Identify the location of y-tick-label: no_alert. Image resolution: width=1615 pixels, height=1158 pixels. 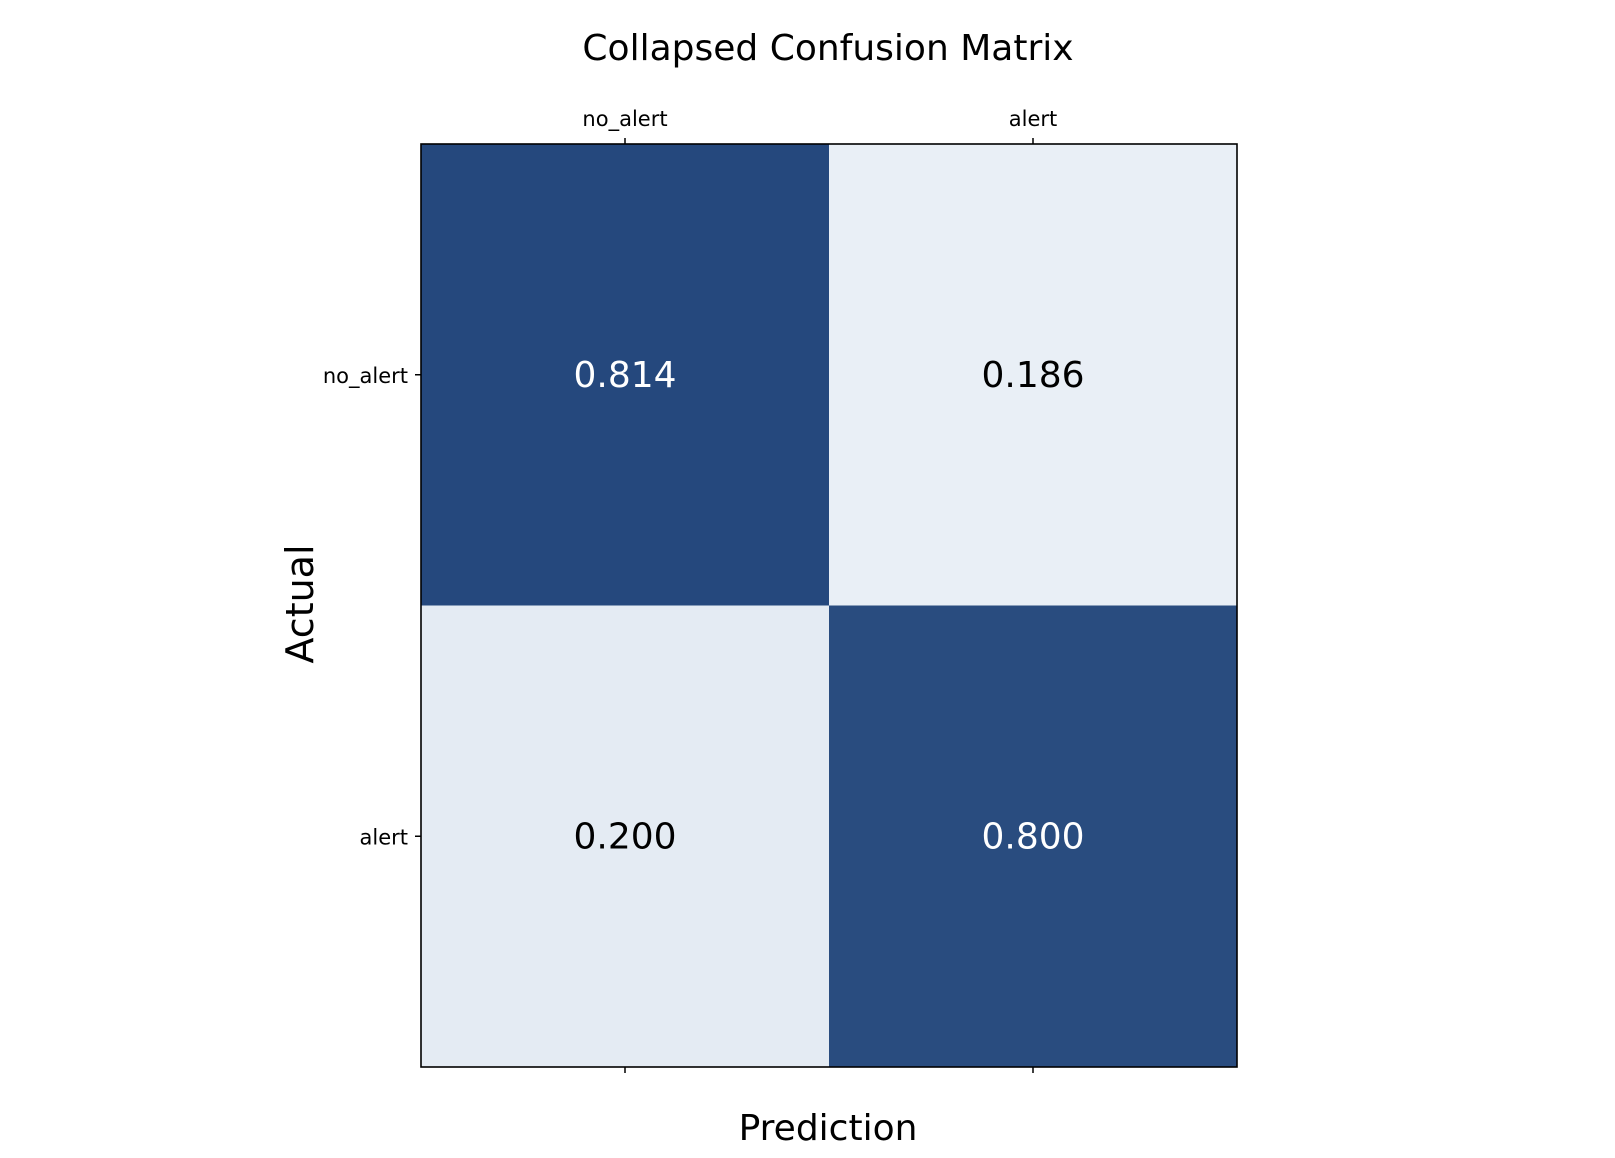
(365, 376).